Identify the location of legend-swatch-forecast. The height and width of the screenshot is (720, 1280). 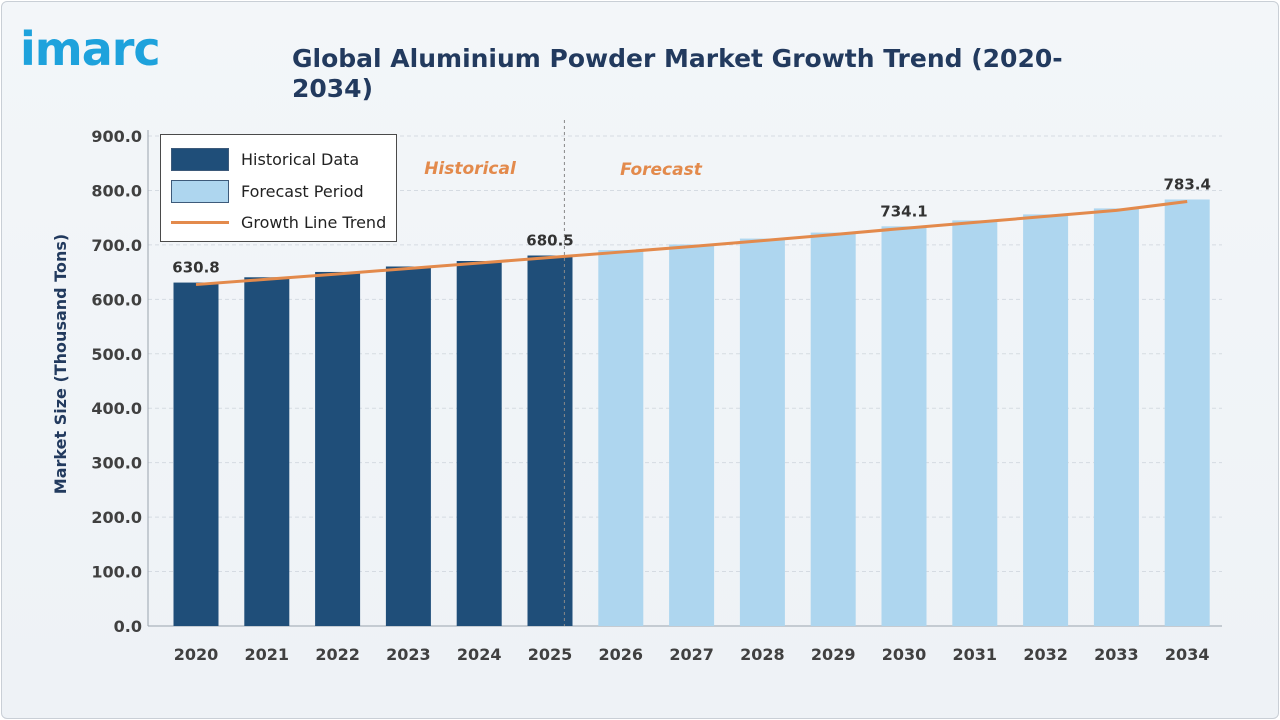
(200, 191).